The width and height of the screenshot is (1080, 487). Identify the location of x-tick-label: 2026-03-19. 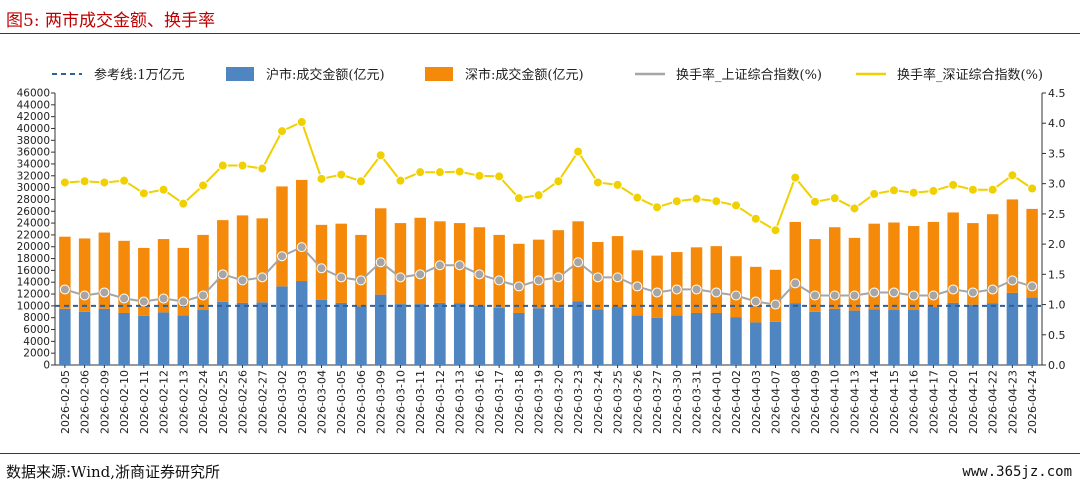
(539, 402).